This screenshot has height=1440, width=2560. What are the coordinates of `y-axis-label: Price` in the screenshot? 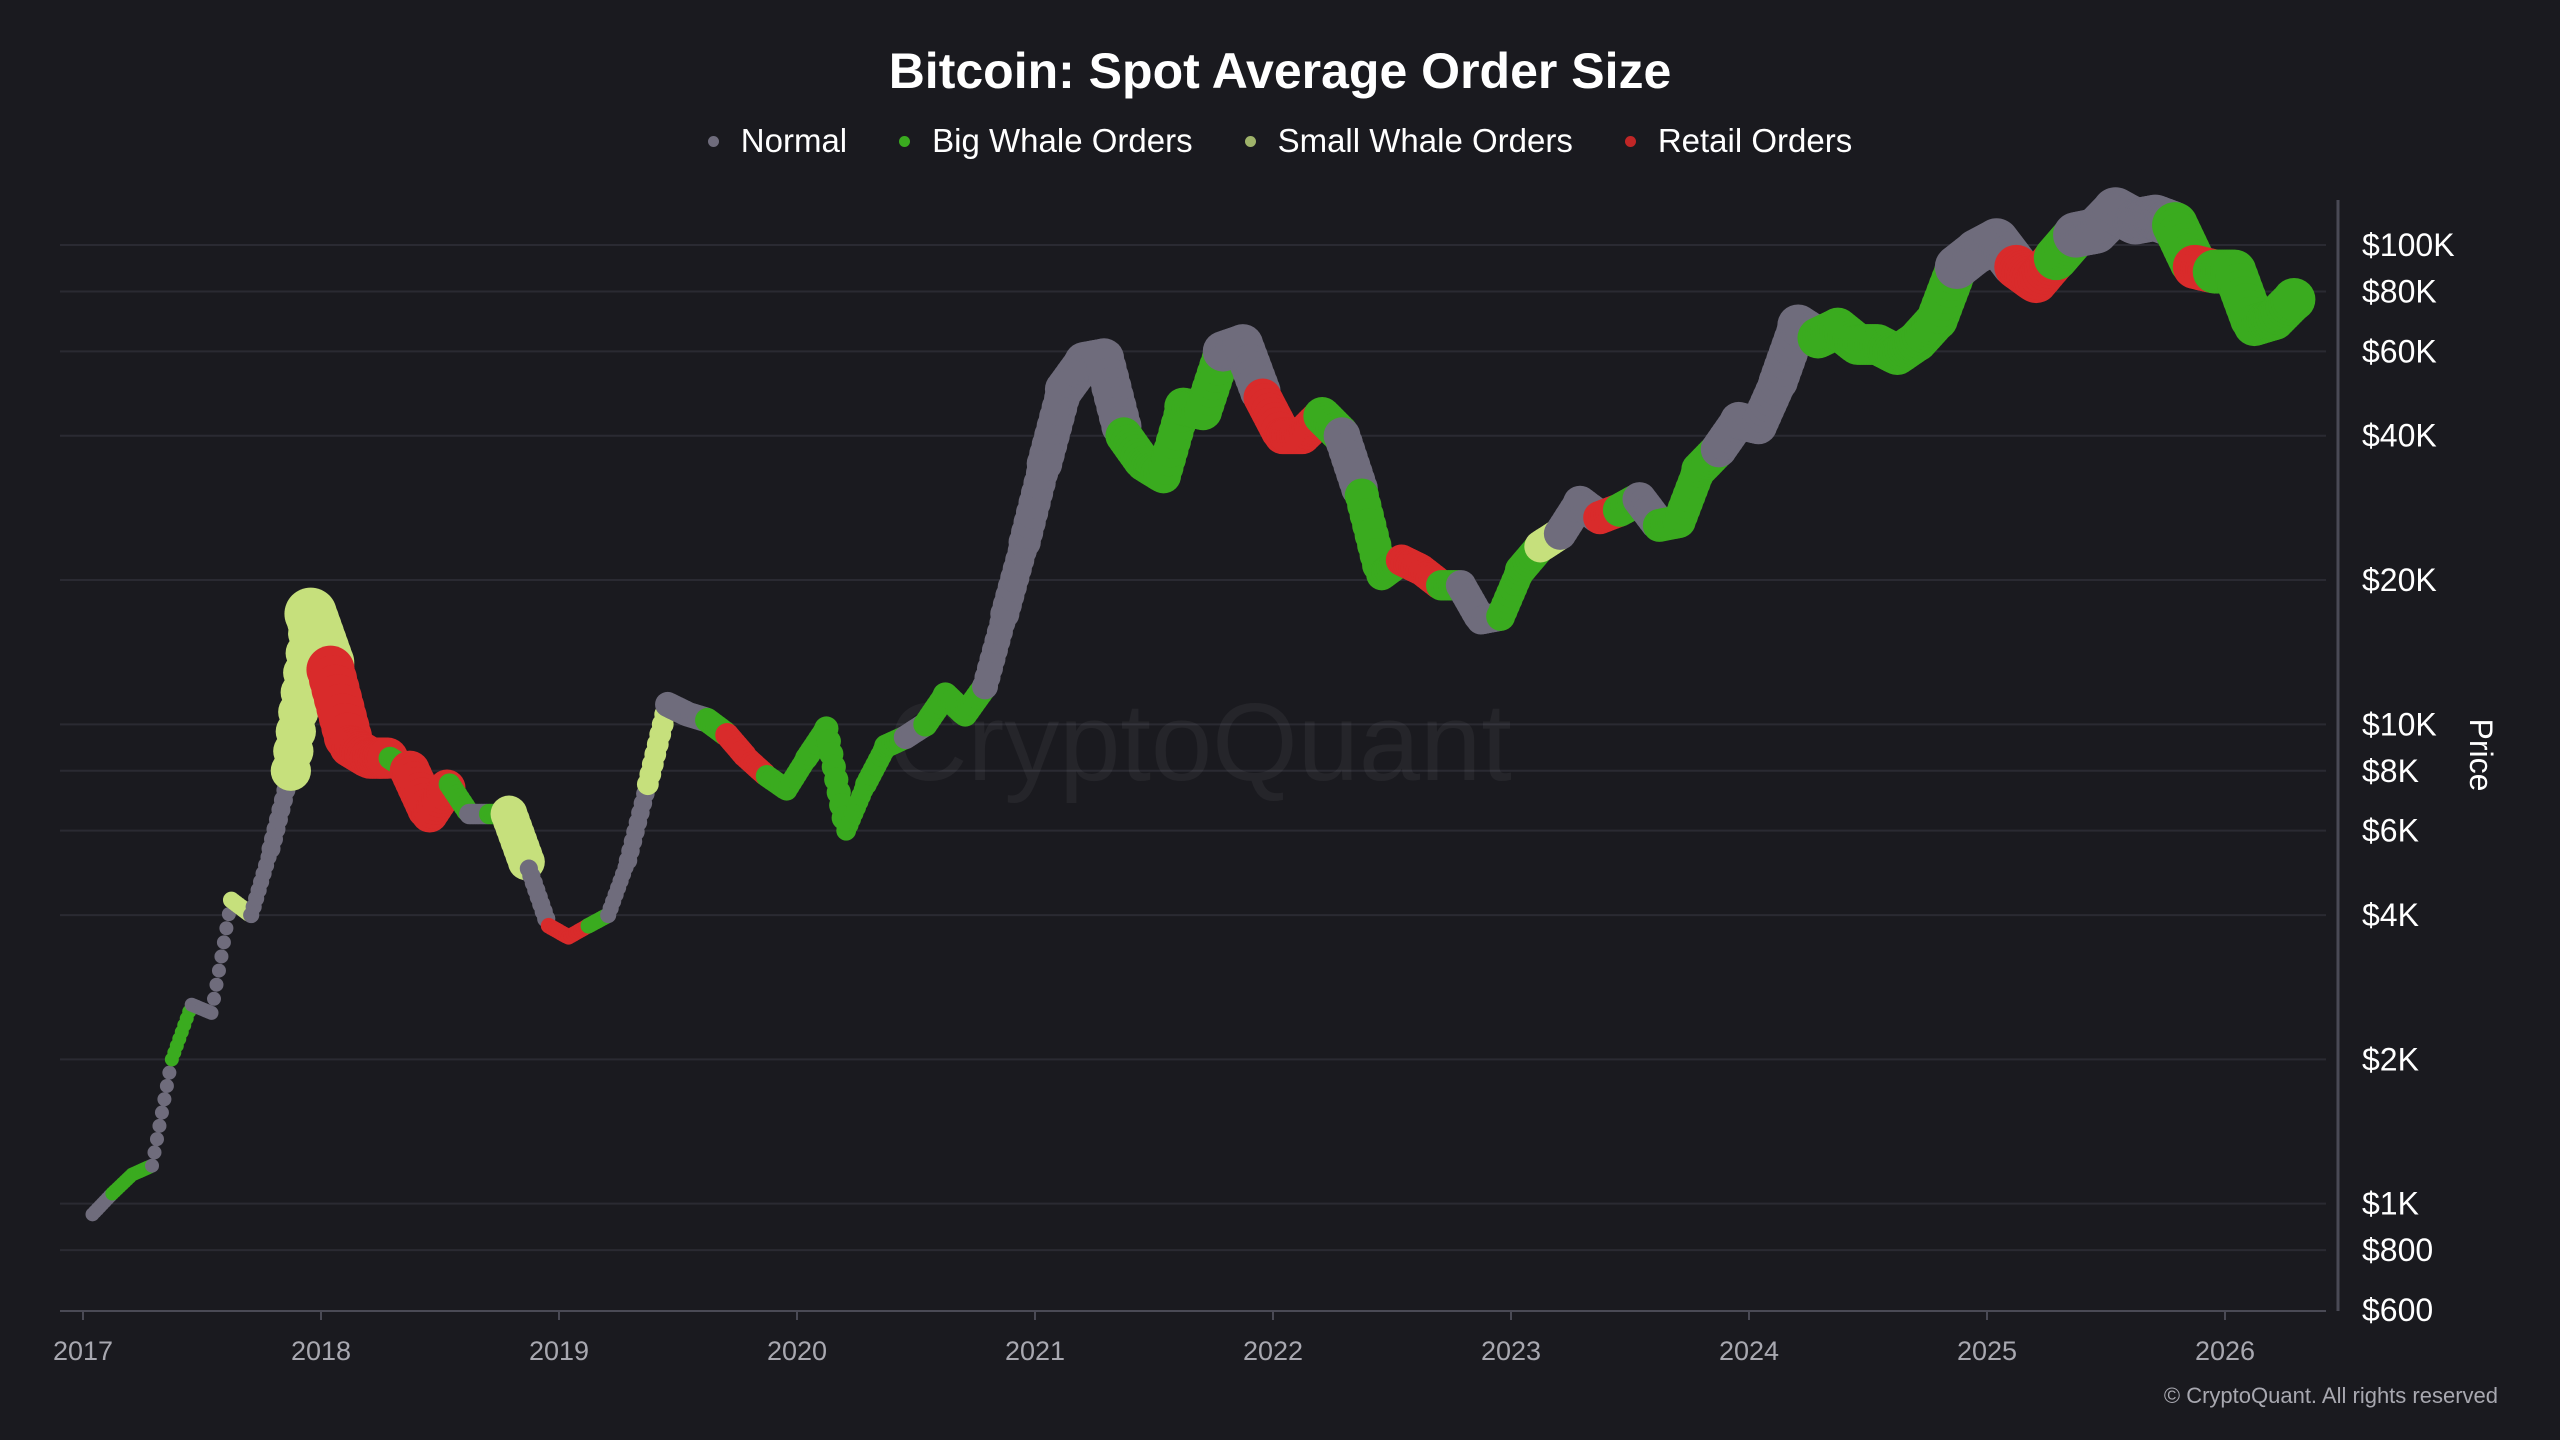 It's located at (2481, 755).